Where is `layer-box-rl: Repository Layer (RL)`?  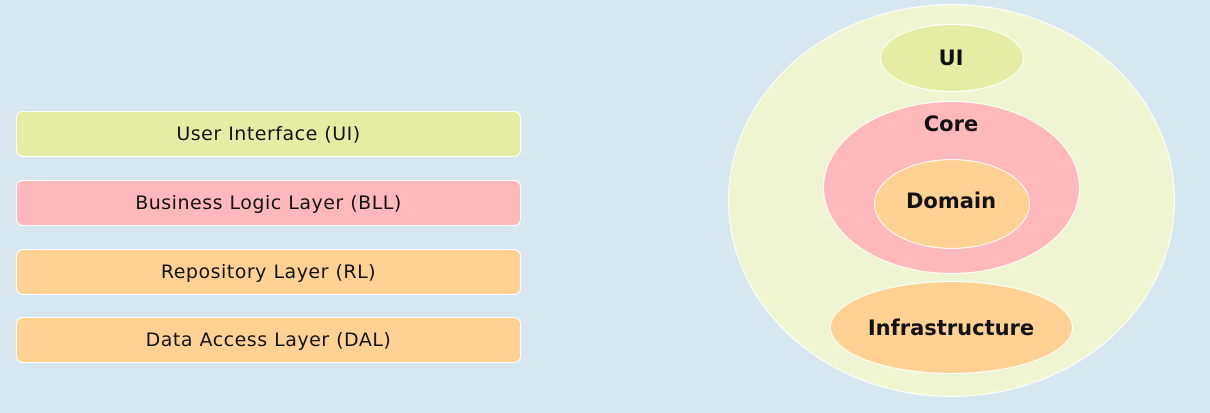 layer-box-rl: Repository Layer (RL) is located at coordinates (268, 272).